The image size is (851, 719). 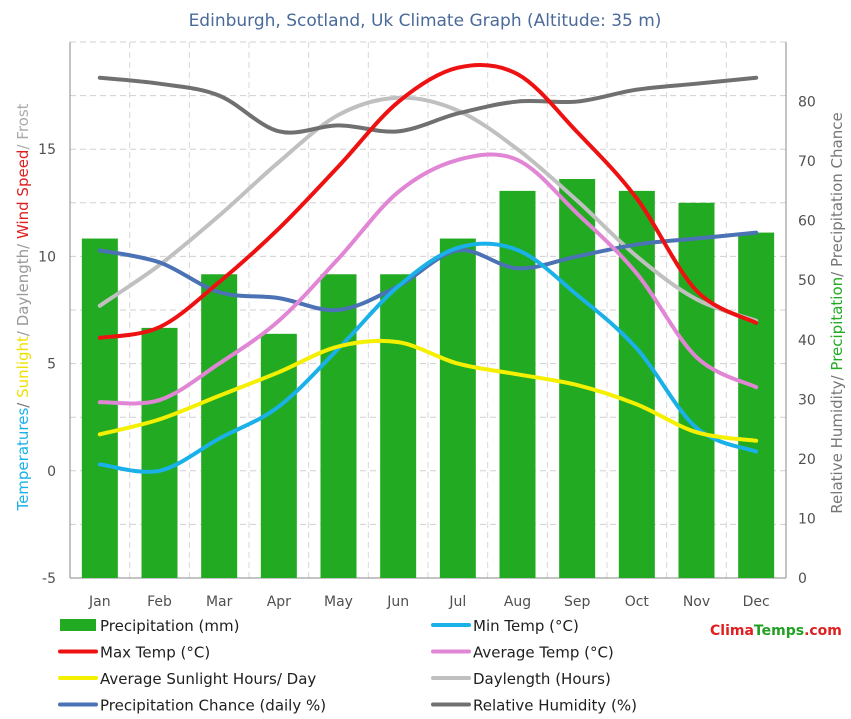 I want to click on x-tick-label: Sep, so click(x=577, y=602).